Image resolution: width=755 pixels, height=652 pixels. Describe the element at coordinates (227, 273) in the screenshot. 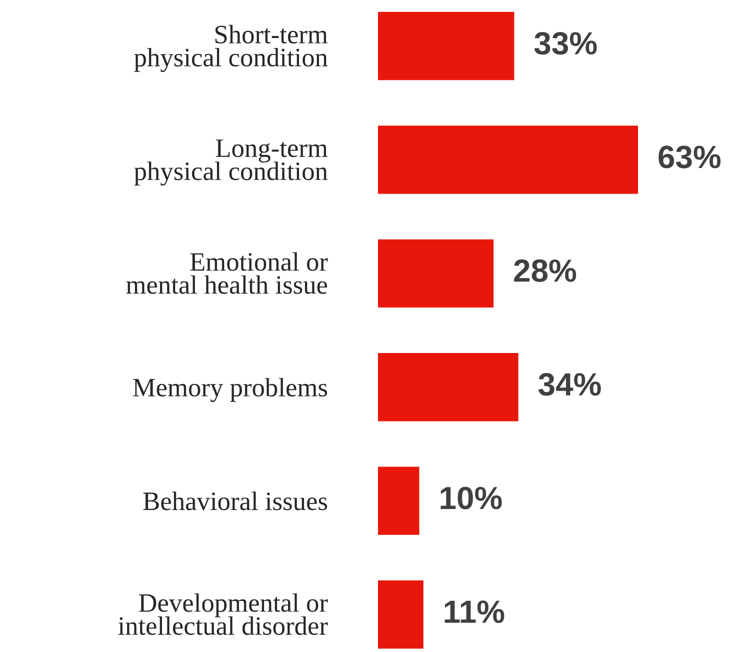

I see `y-tick-label: Emotional or mental health issue` at that location.